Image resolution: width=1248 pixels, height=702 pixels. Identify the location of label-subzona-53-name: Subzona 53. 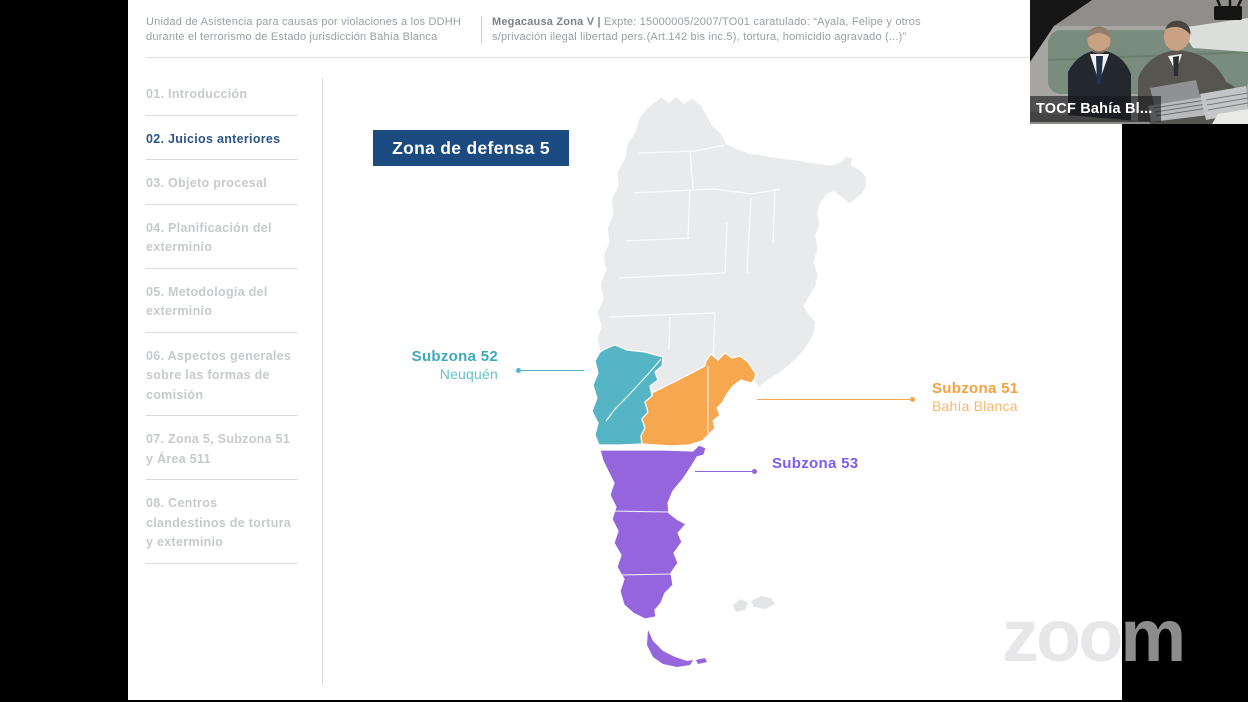
(815, 463).